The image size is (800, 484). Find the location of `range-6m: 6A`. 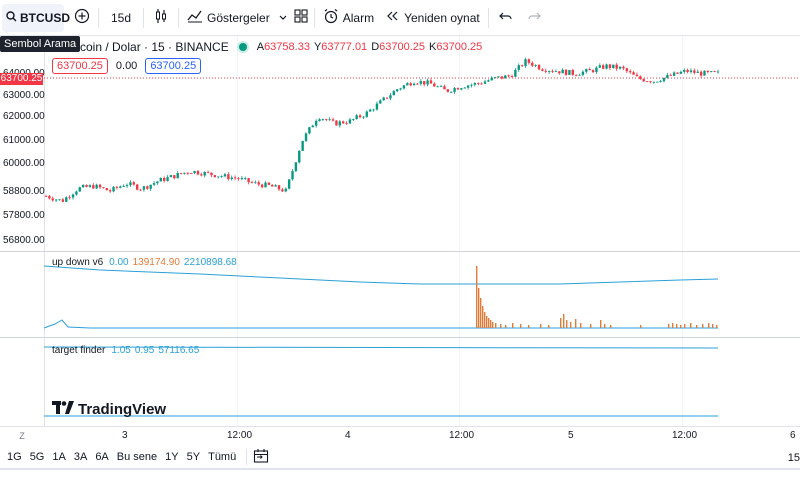

range-6m: 6A is located at coordinates (102, 457).